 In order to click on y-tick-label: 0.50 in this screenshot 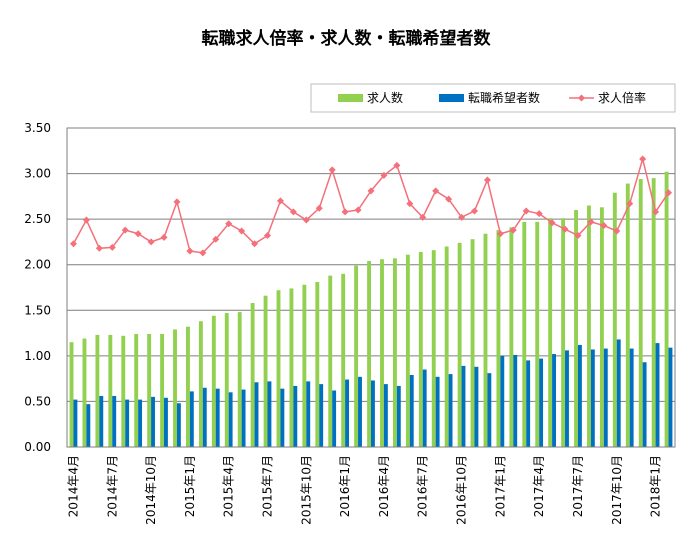, I will do `click(37, 401)`.